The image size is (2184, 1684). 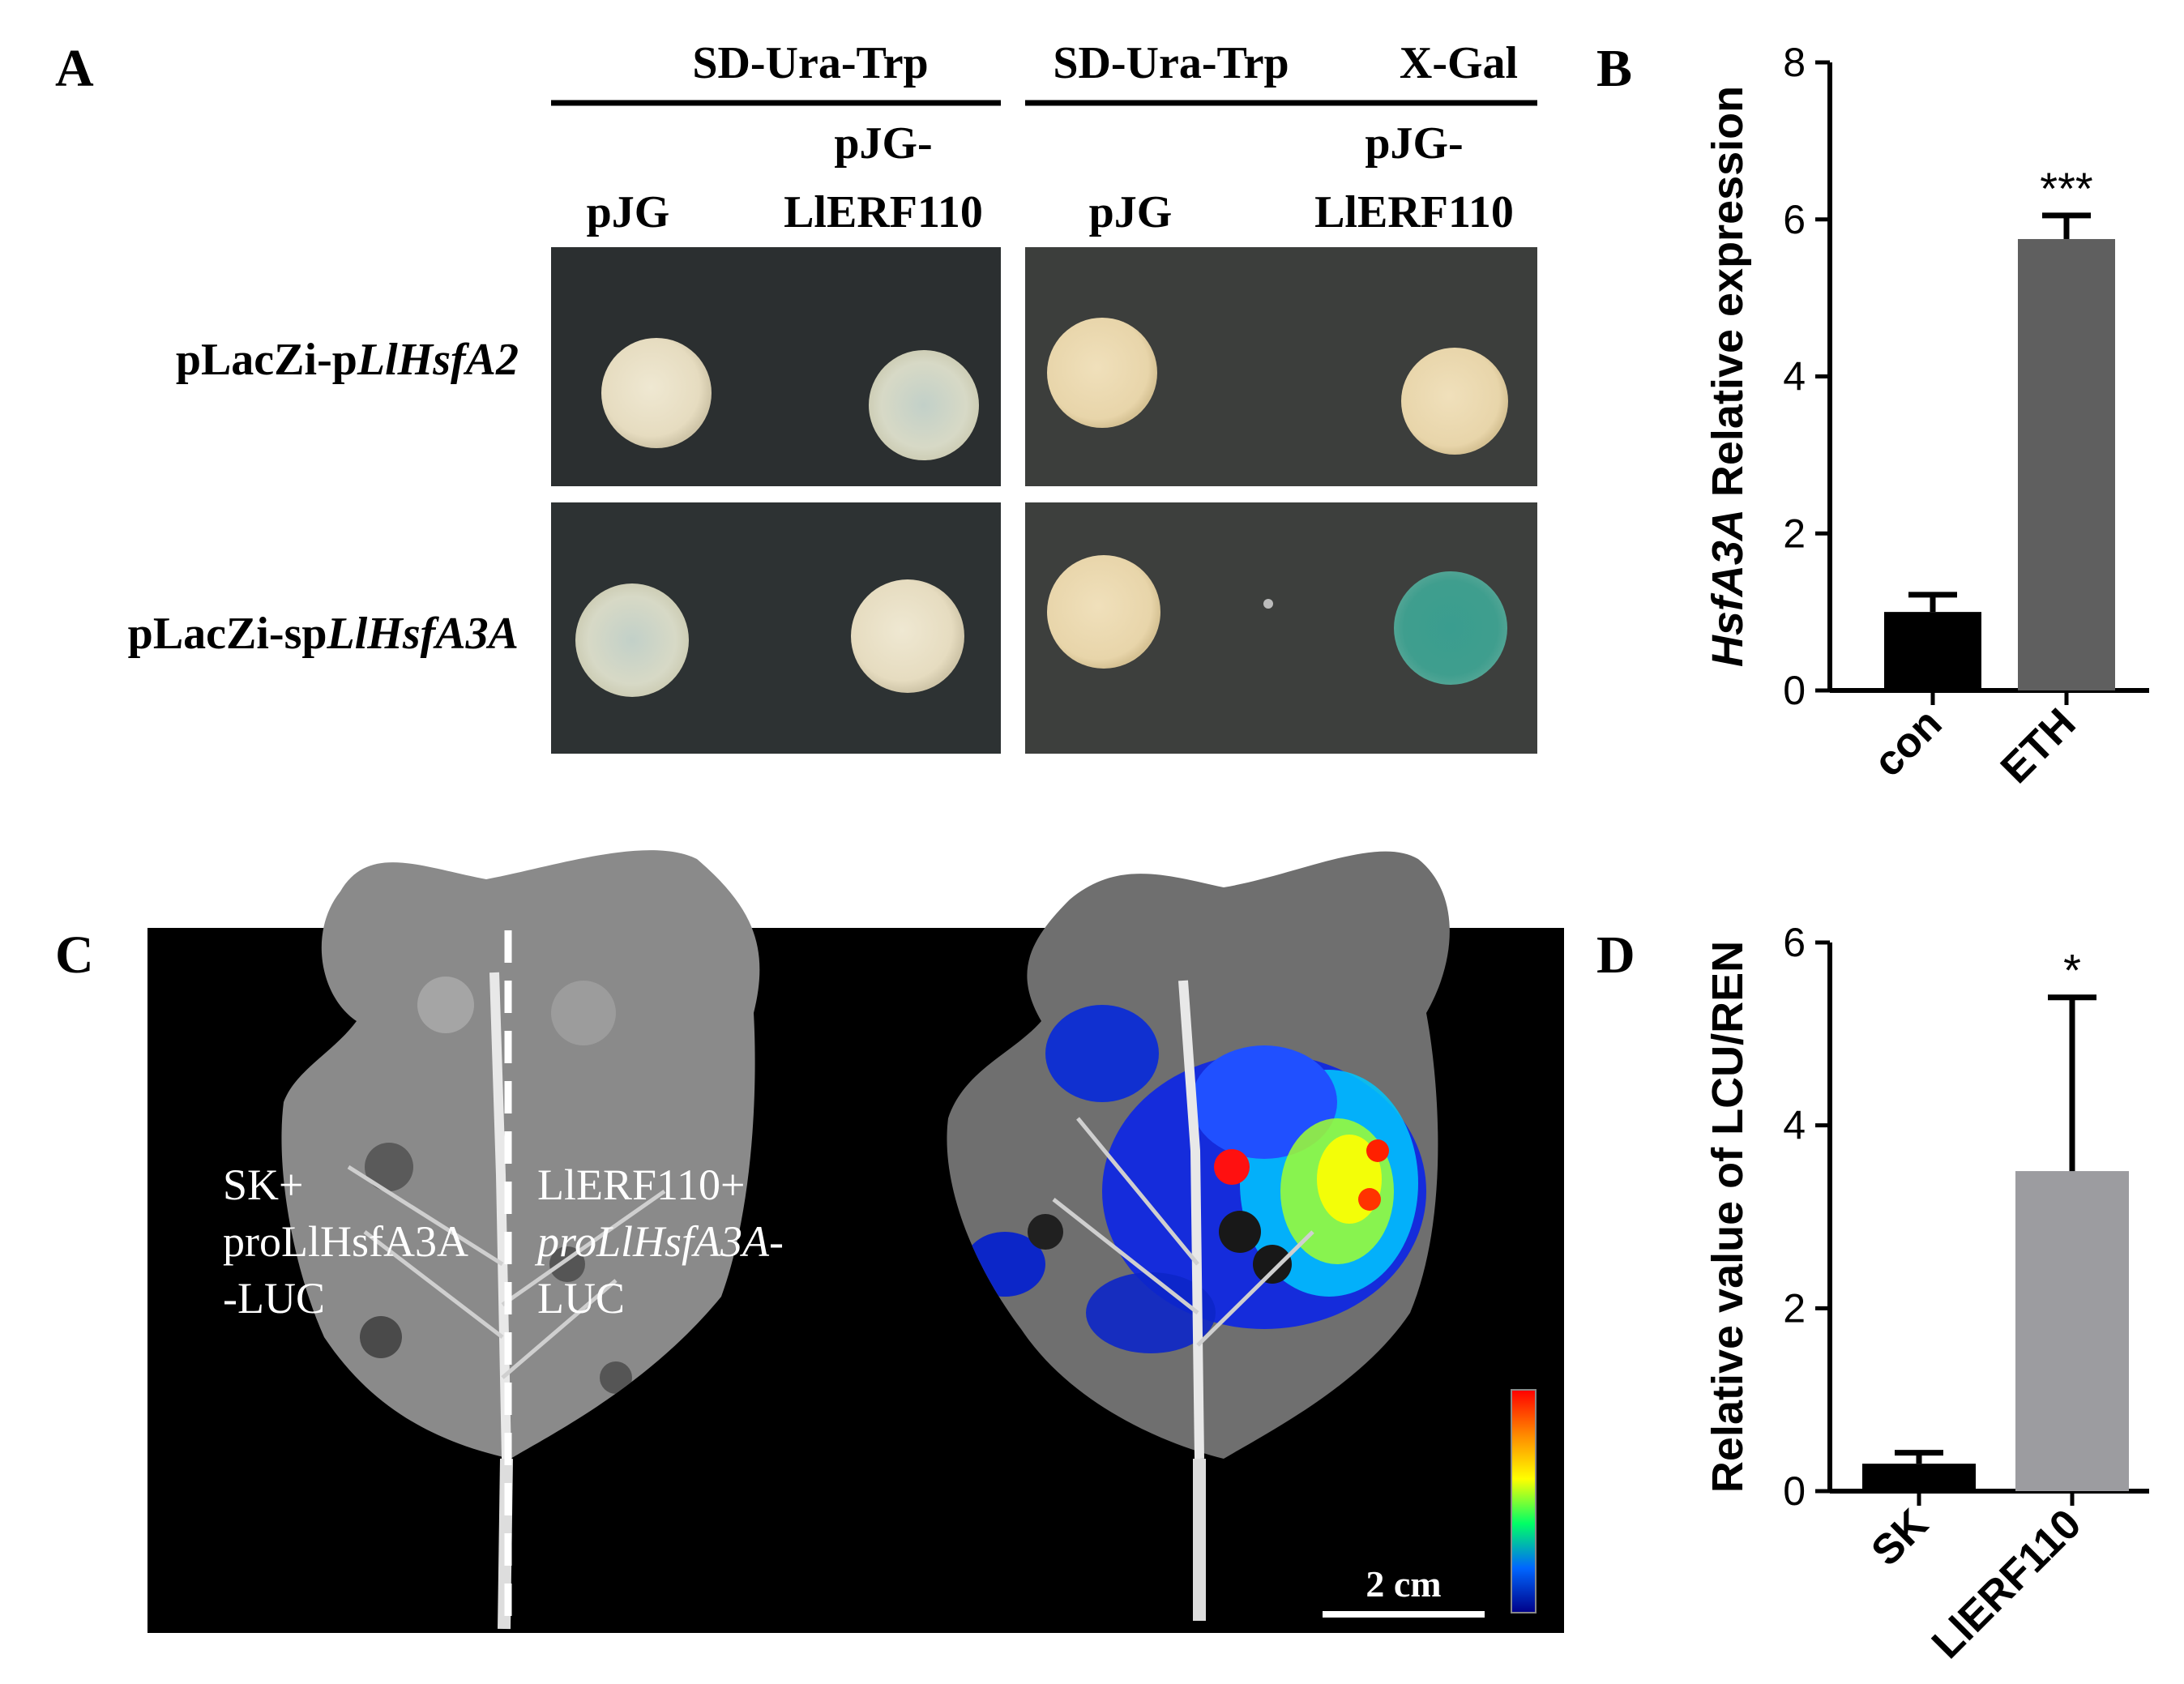 I want to click on x-tick-label: LlERF110, so click(x=2007, y=1584).